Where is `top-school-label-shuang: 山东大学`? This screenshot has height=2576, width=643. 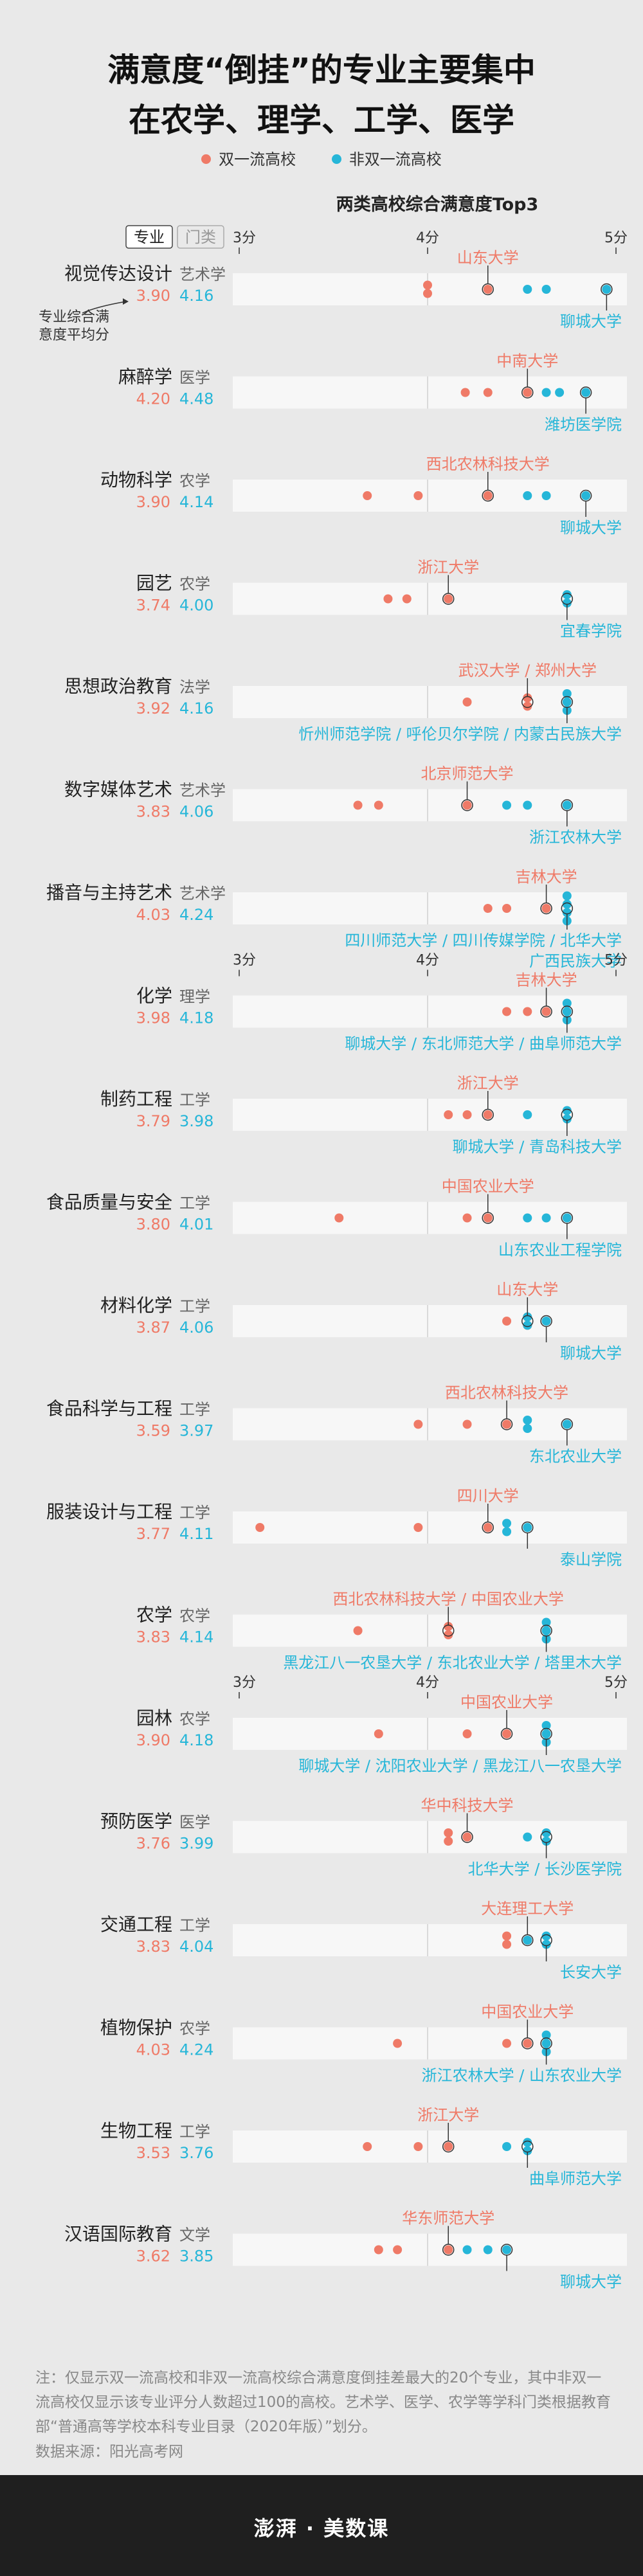
top-school-label-shuang: 山东大学 is located at coordinates (488, 258).